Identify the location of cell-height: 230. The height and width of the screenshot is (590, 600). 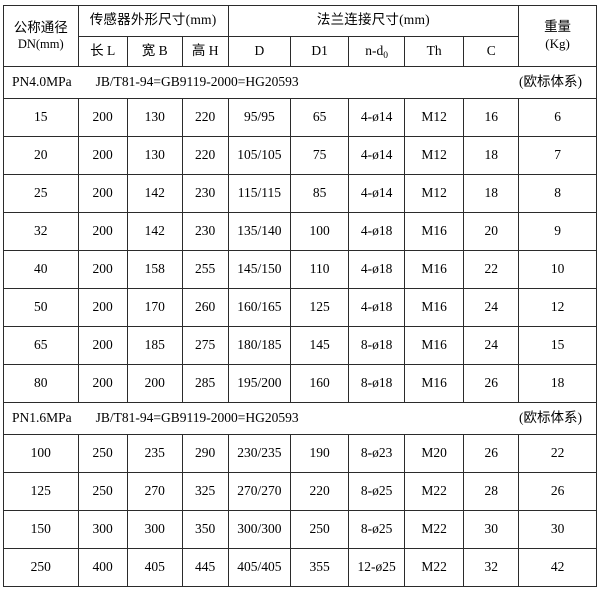
(205, 193).